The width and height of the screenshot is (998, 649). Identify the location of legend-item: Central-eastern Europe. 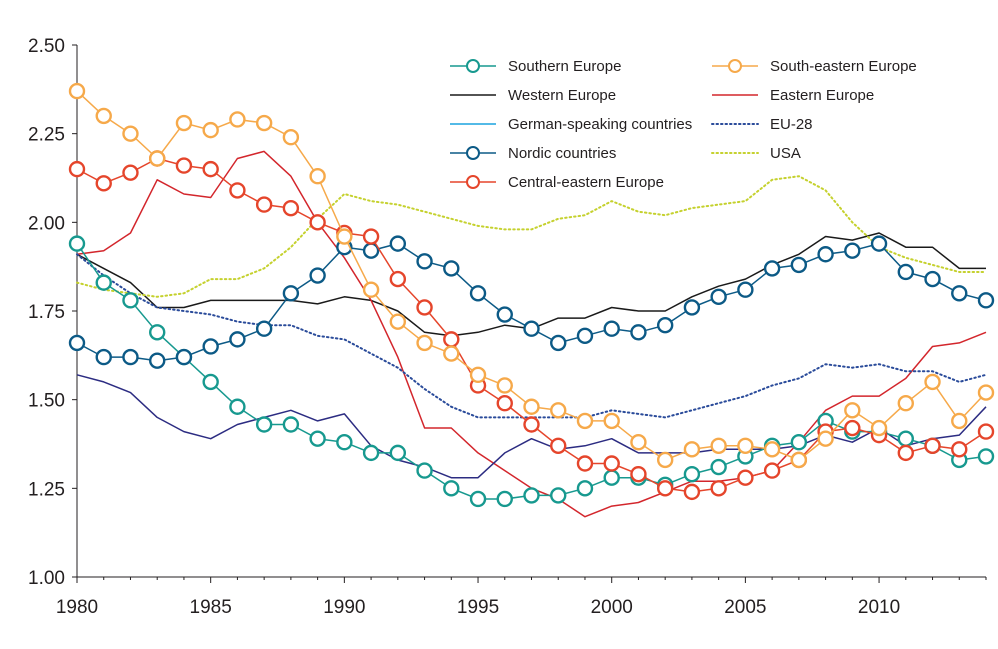
(557, 182).